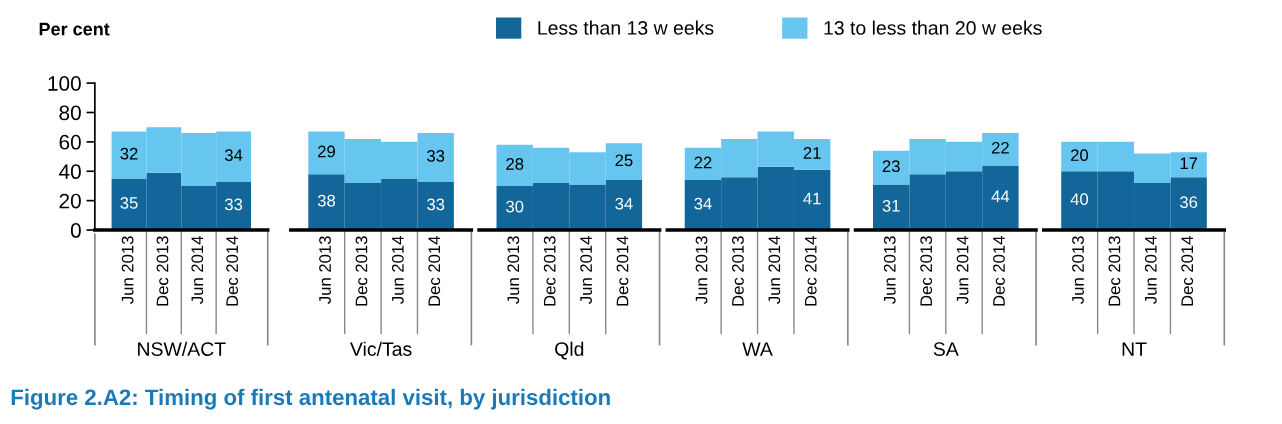 This screenshot has height=424, width=1282. What do you see at coordinates (64, 83) in the screenshot?
I see `y-tick-label: 100` at bounding box center [64, 83].